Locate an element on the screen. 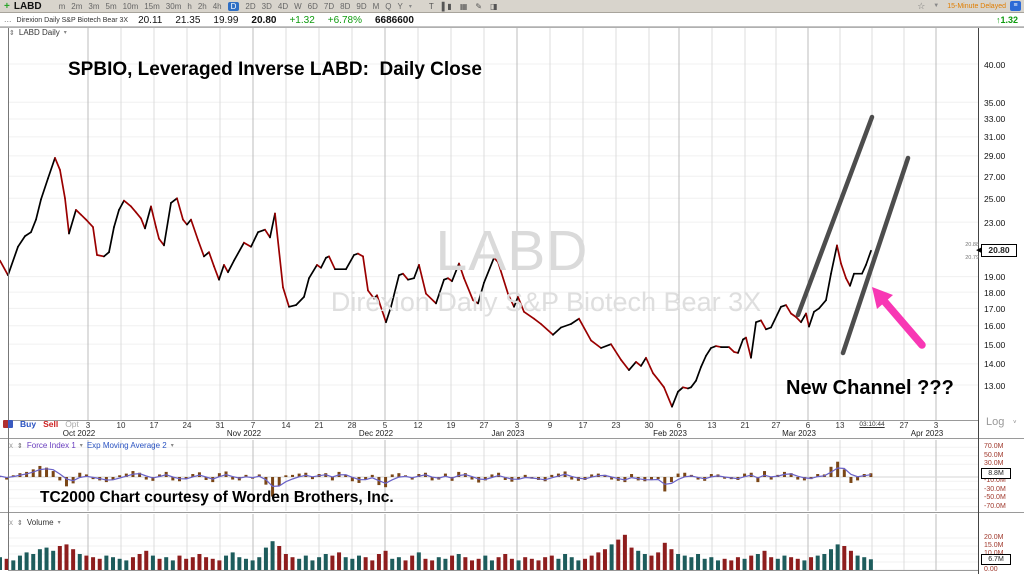 This screenshot has width=1024, height=574. timeframe-button-6D: 6D is located at coordinates (312, 6).